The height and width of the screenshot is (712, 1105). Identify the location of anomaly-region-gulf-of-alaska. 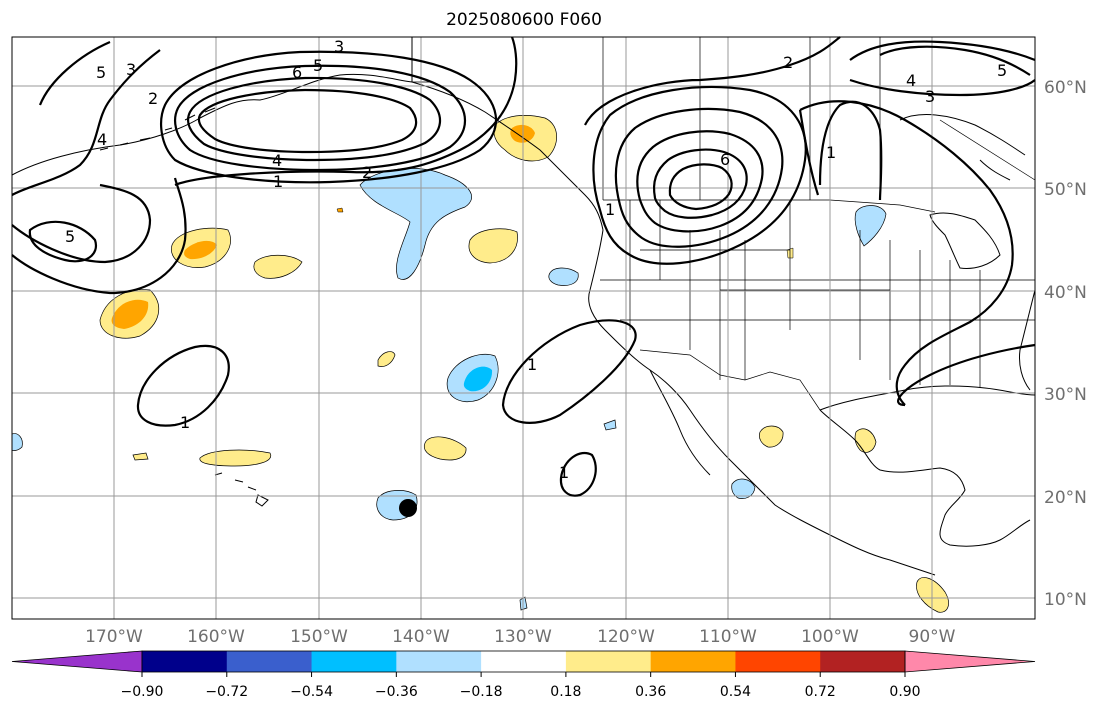
(415, 224).